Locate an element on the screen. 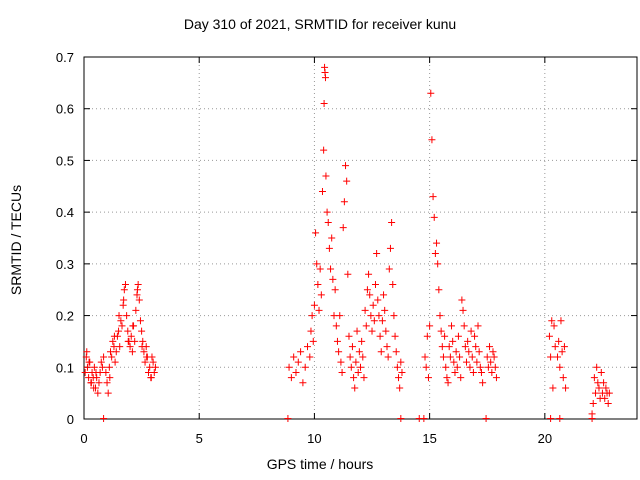 The image size is (640, 480). x-tick-label: 10 is located at coordinates (314, 438).